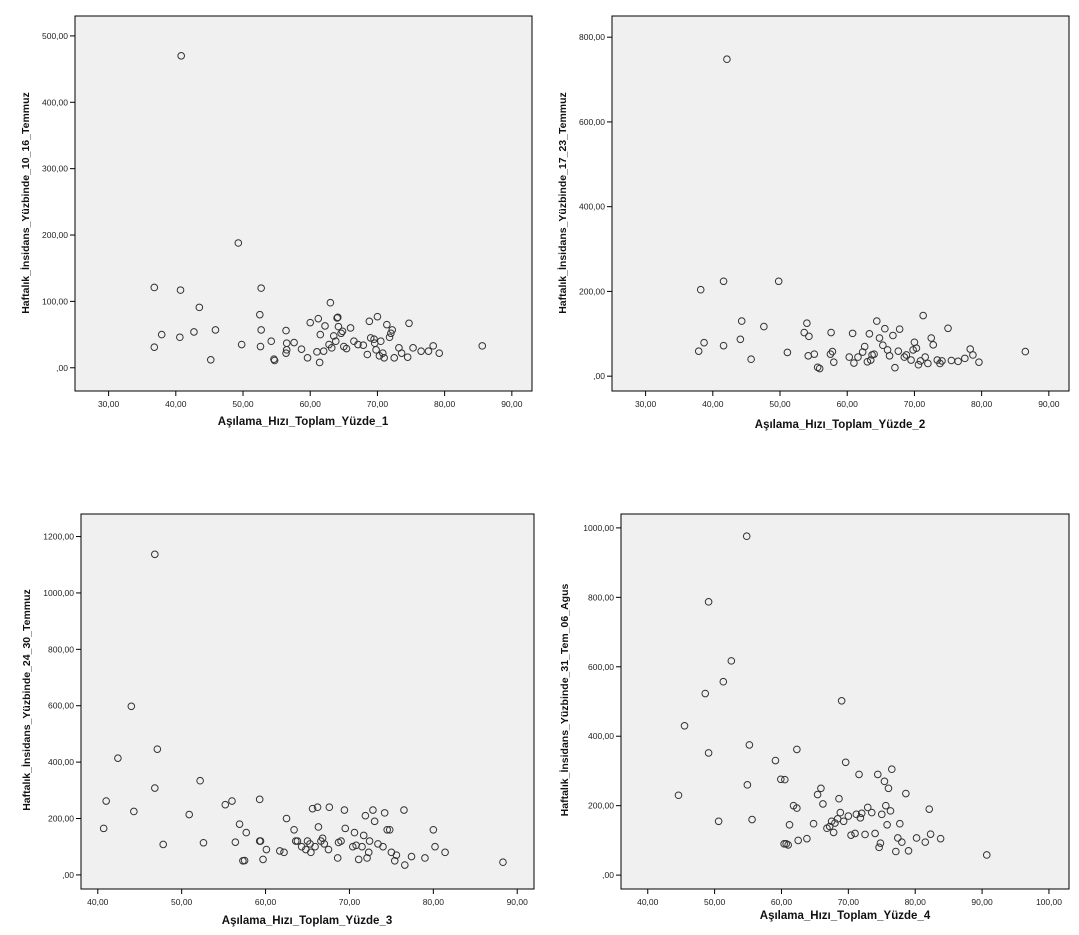 The image size is (1079, 935). What do you see at coordinates (58, 202) in the screenshot?
I see `y-ticks-1: ,00 100,00 200,00 300,00 400,00 500,00` at bounding box center [58, 202].